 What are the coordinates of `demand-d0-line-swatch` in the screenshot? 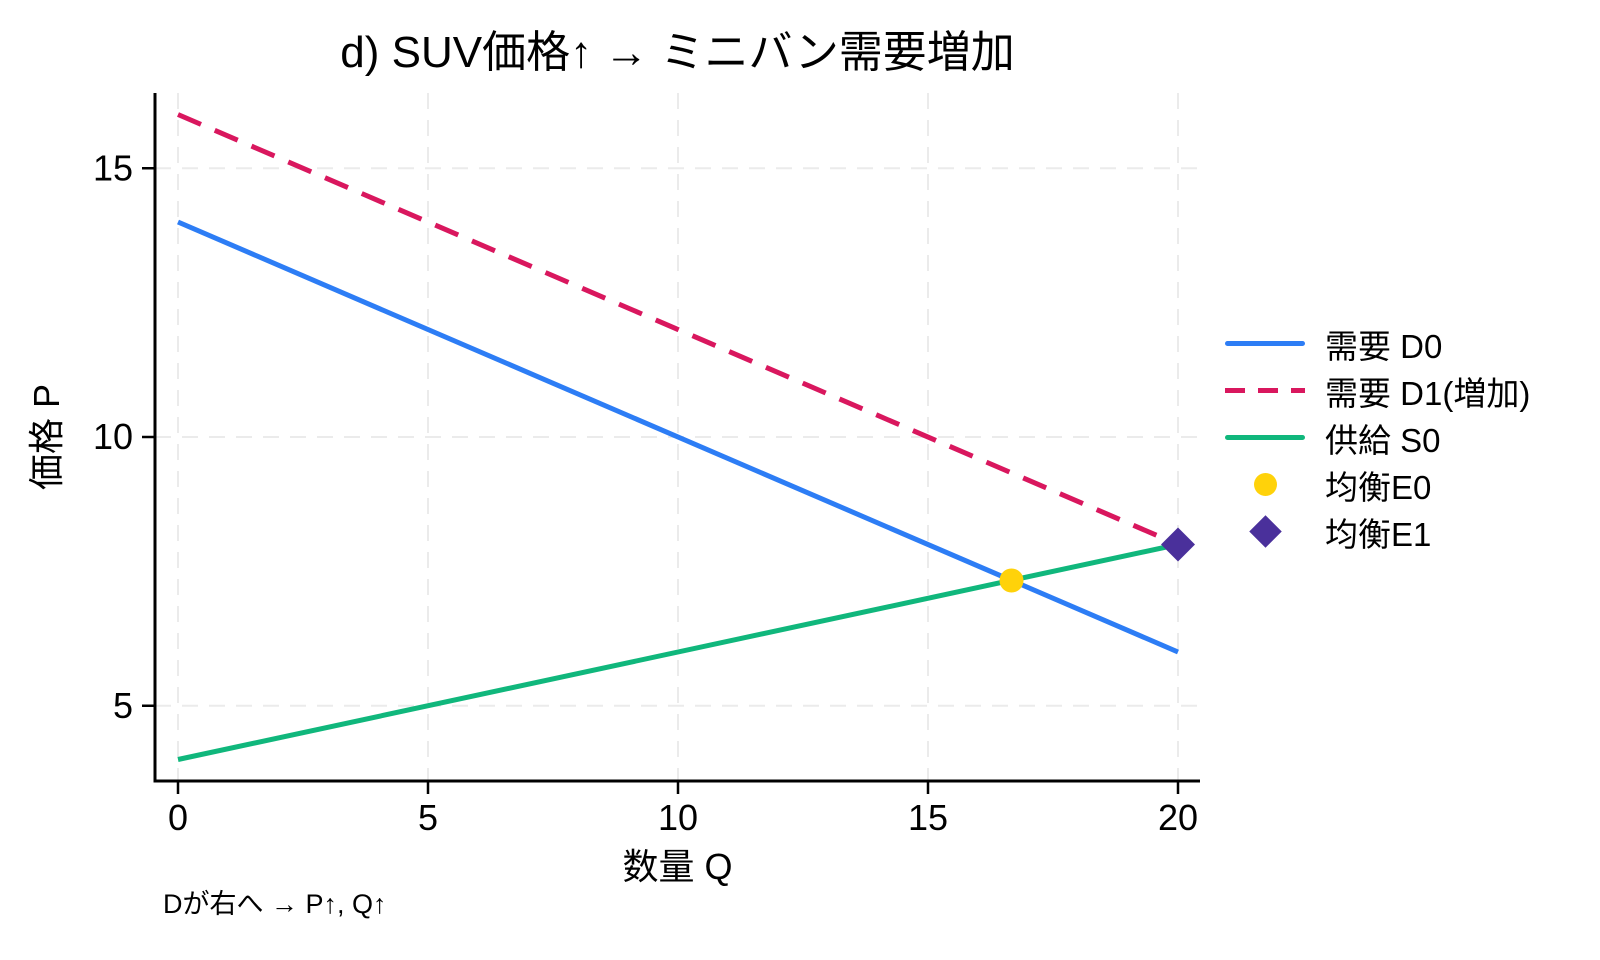 It's located at (1265, 343).